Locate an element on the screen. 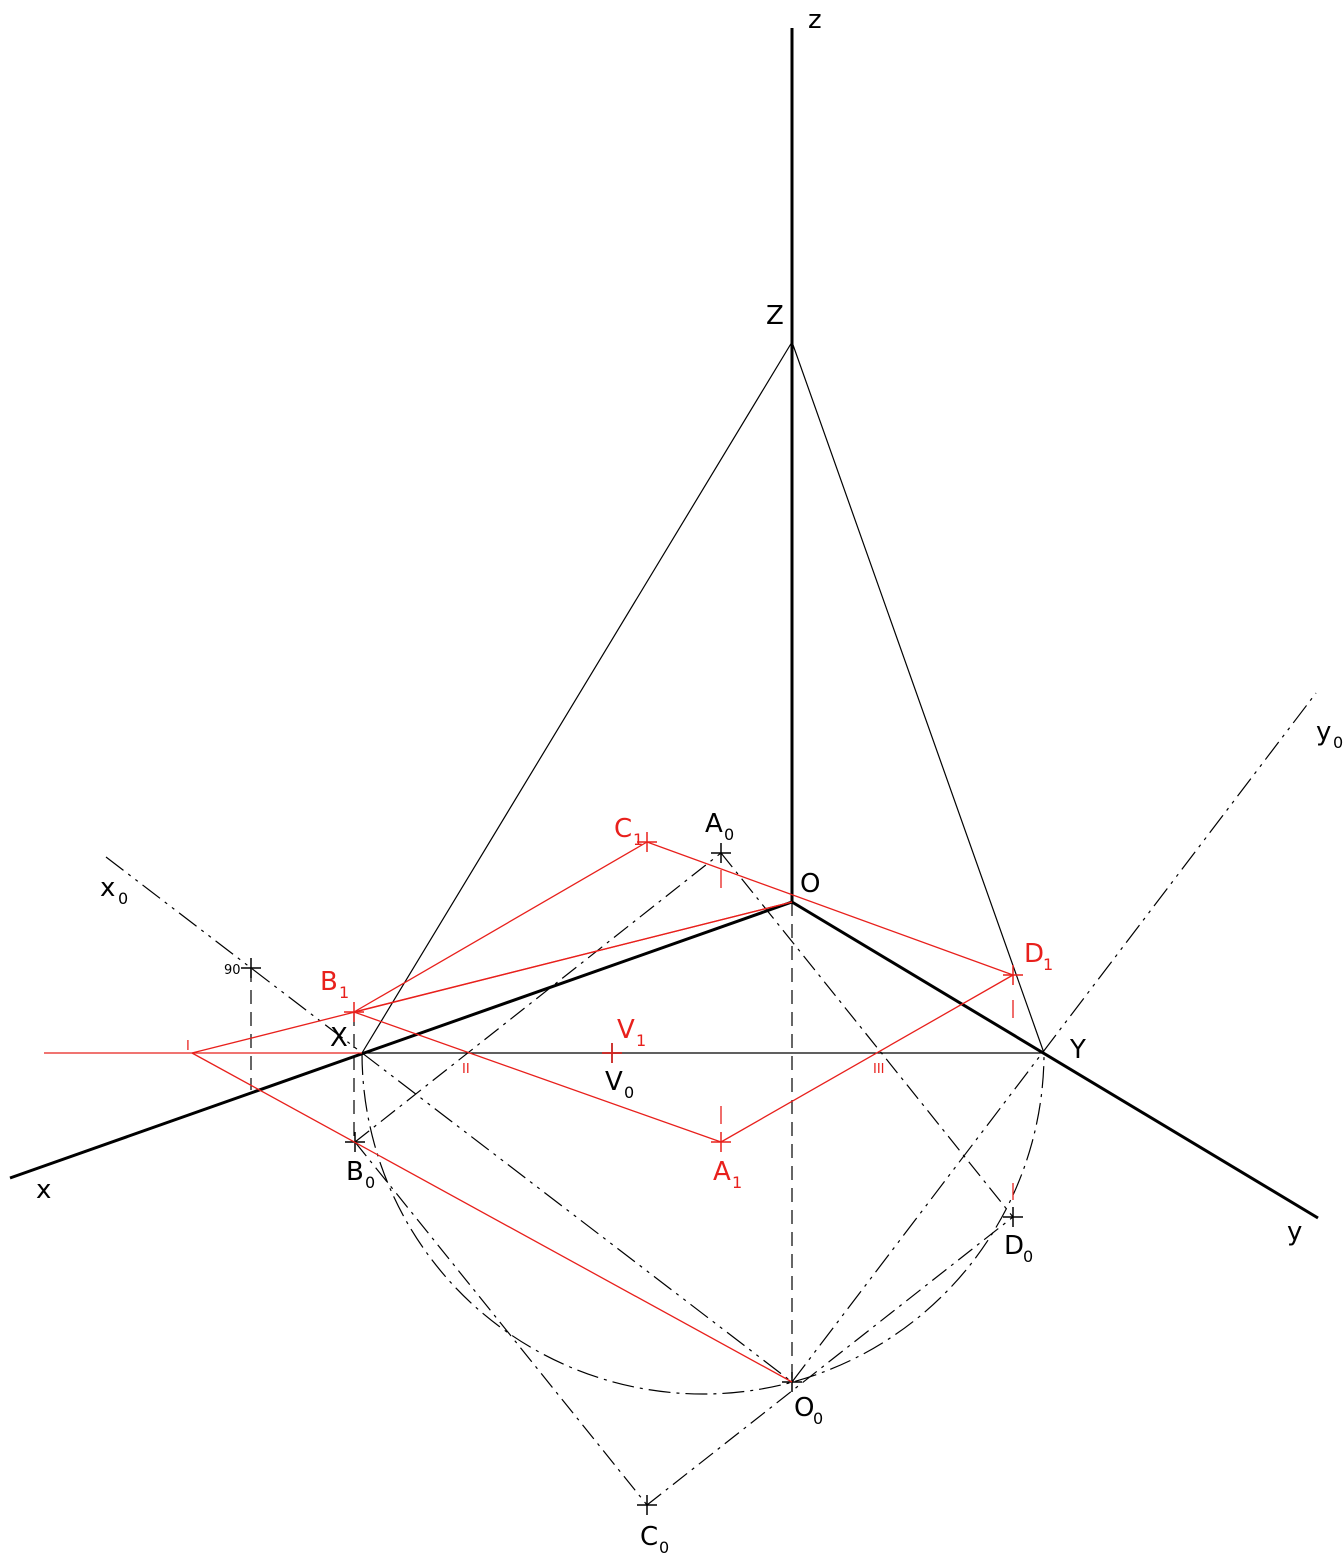 This screenshot has height=1553, width=1344. label-B1: B 1 is located at coordinates (334, 984).